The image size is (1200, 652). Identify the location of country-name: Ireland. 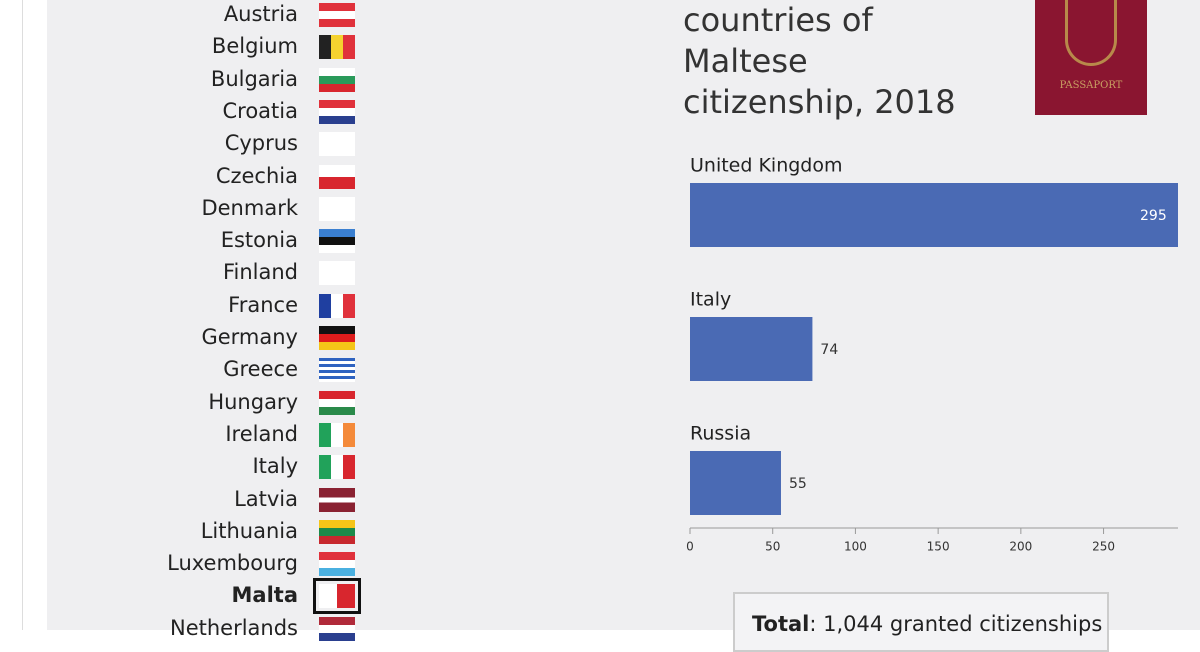
(261, 433).